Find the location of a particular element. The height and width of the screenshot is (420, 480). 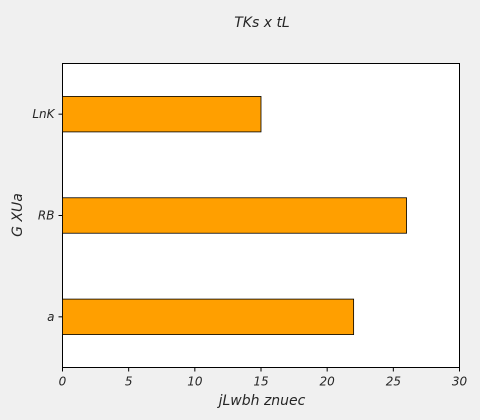

y-tick-label-1: RB is located at coordinates (46, 216).